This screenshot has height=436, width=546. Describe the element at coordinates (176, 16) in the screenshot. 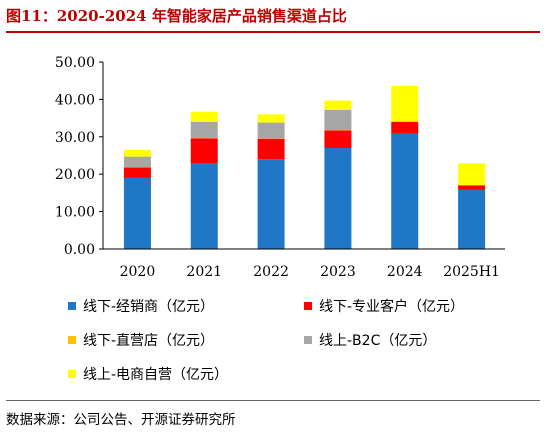

I see `figure-title: 图11：2020-2024 年智能家居产品销售渠道占比` at that location.